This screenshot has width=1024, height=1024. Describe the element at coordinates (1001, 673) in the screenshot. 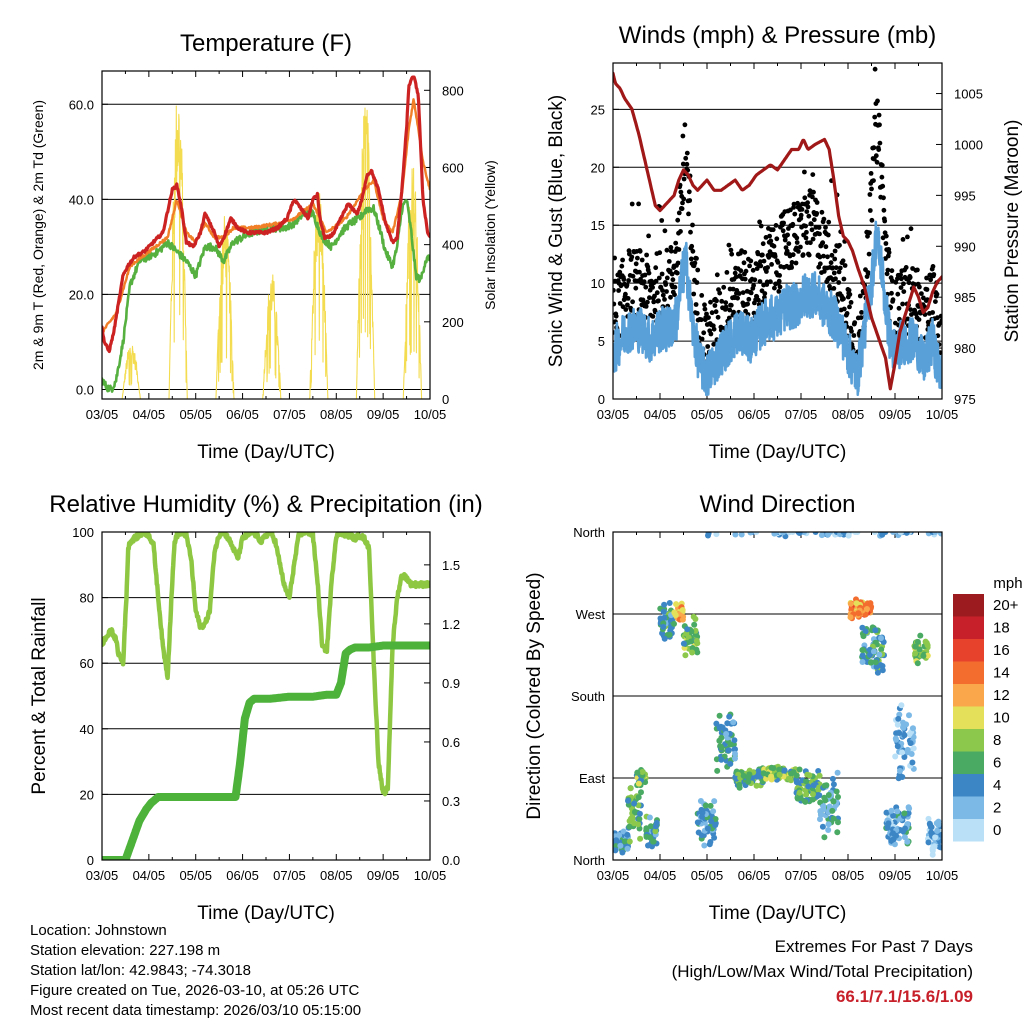

I see `colorbar-label: 14` at that location.